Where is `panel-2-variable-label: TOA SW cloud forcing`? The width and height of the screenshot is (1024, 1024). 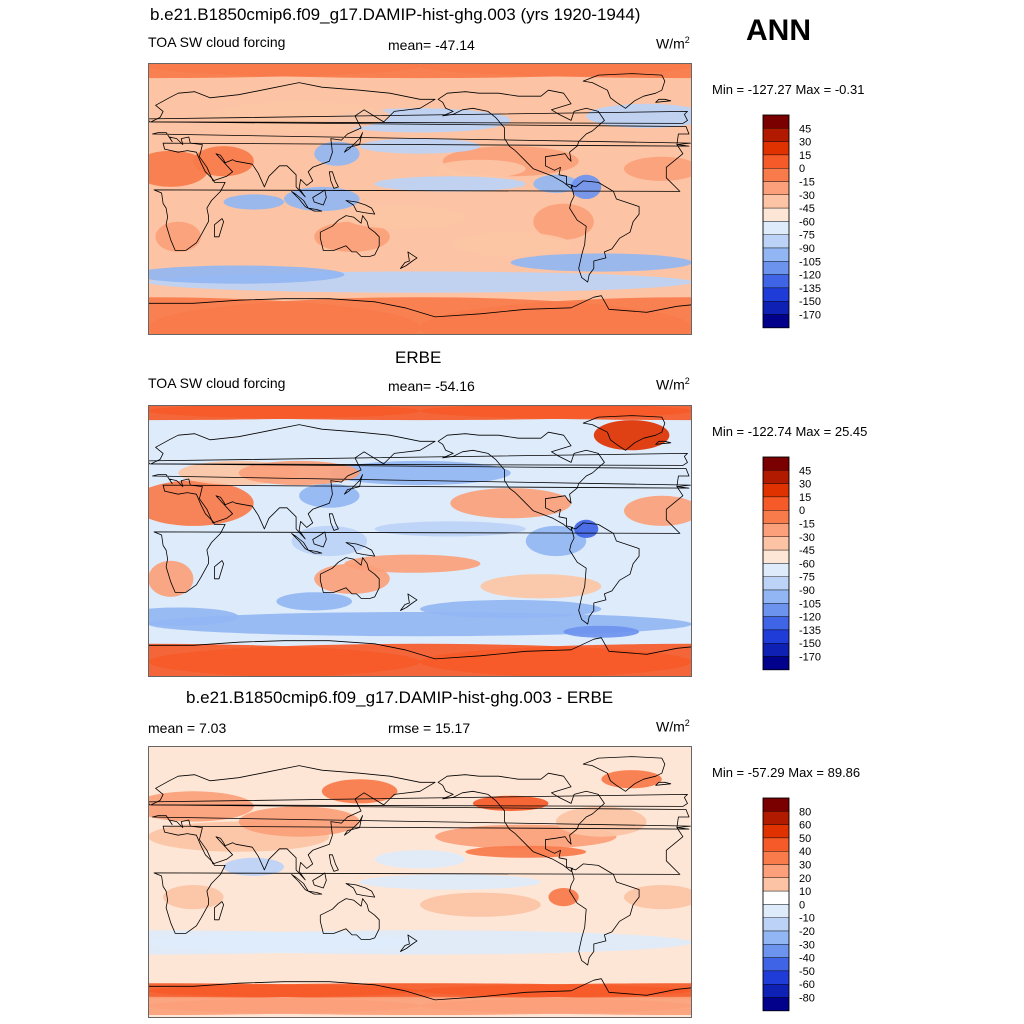 panel-2-variable-label: TOA SW cloud forcing is located at coordinates (217, 383).